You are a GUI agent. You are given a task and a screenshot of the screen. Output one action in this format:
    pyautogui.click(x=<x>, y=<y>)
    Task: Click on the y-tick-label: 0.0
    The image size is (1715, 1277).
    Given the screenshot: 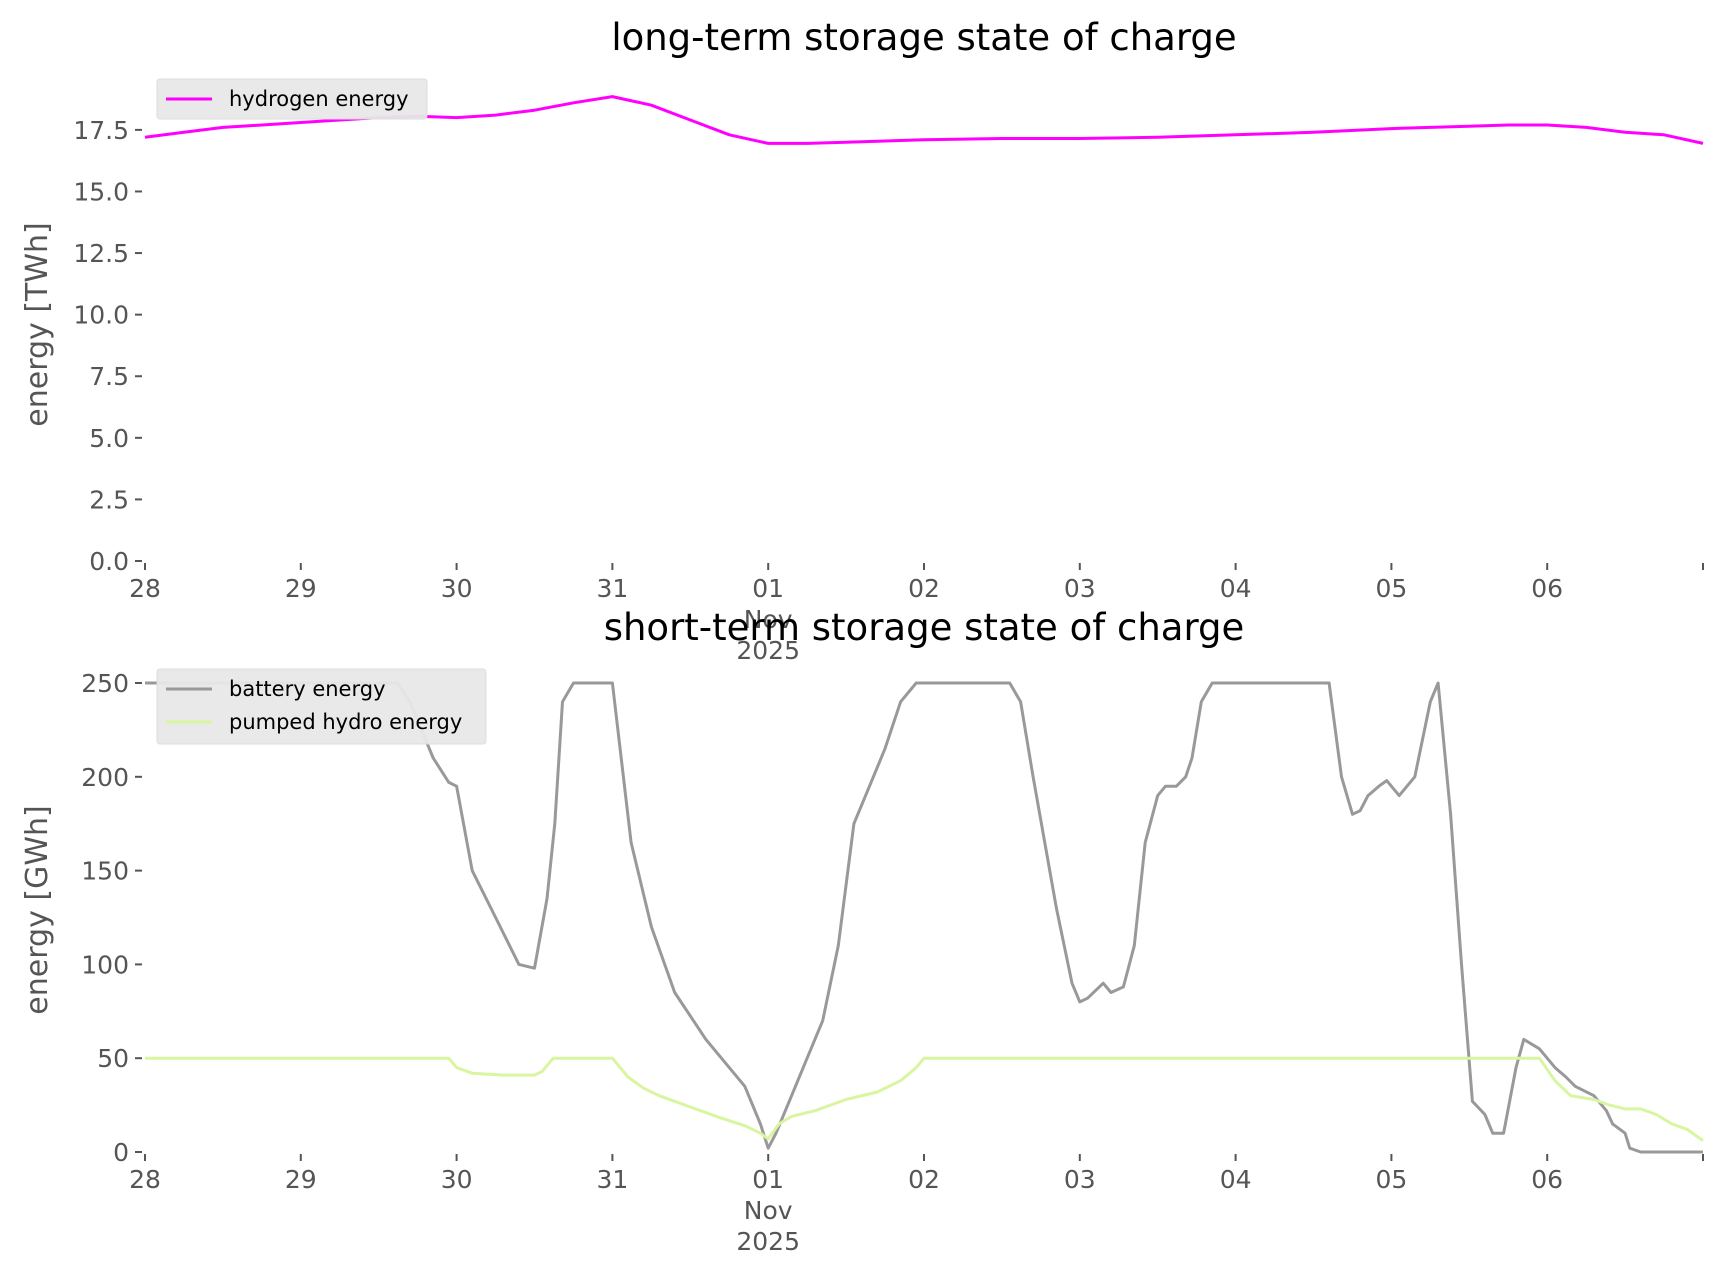 What is the action you would take?
    pyautogui.click(x=109, y=561)
    